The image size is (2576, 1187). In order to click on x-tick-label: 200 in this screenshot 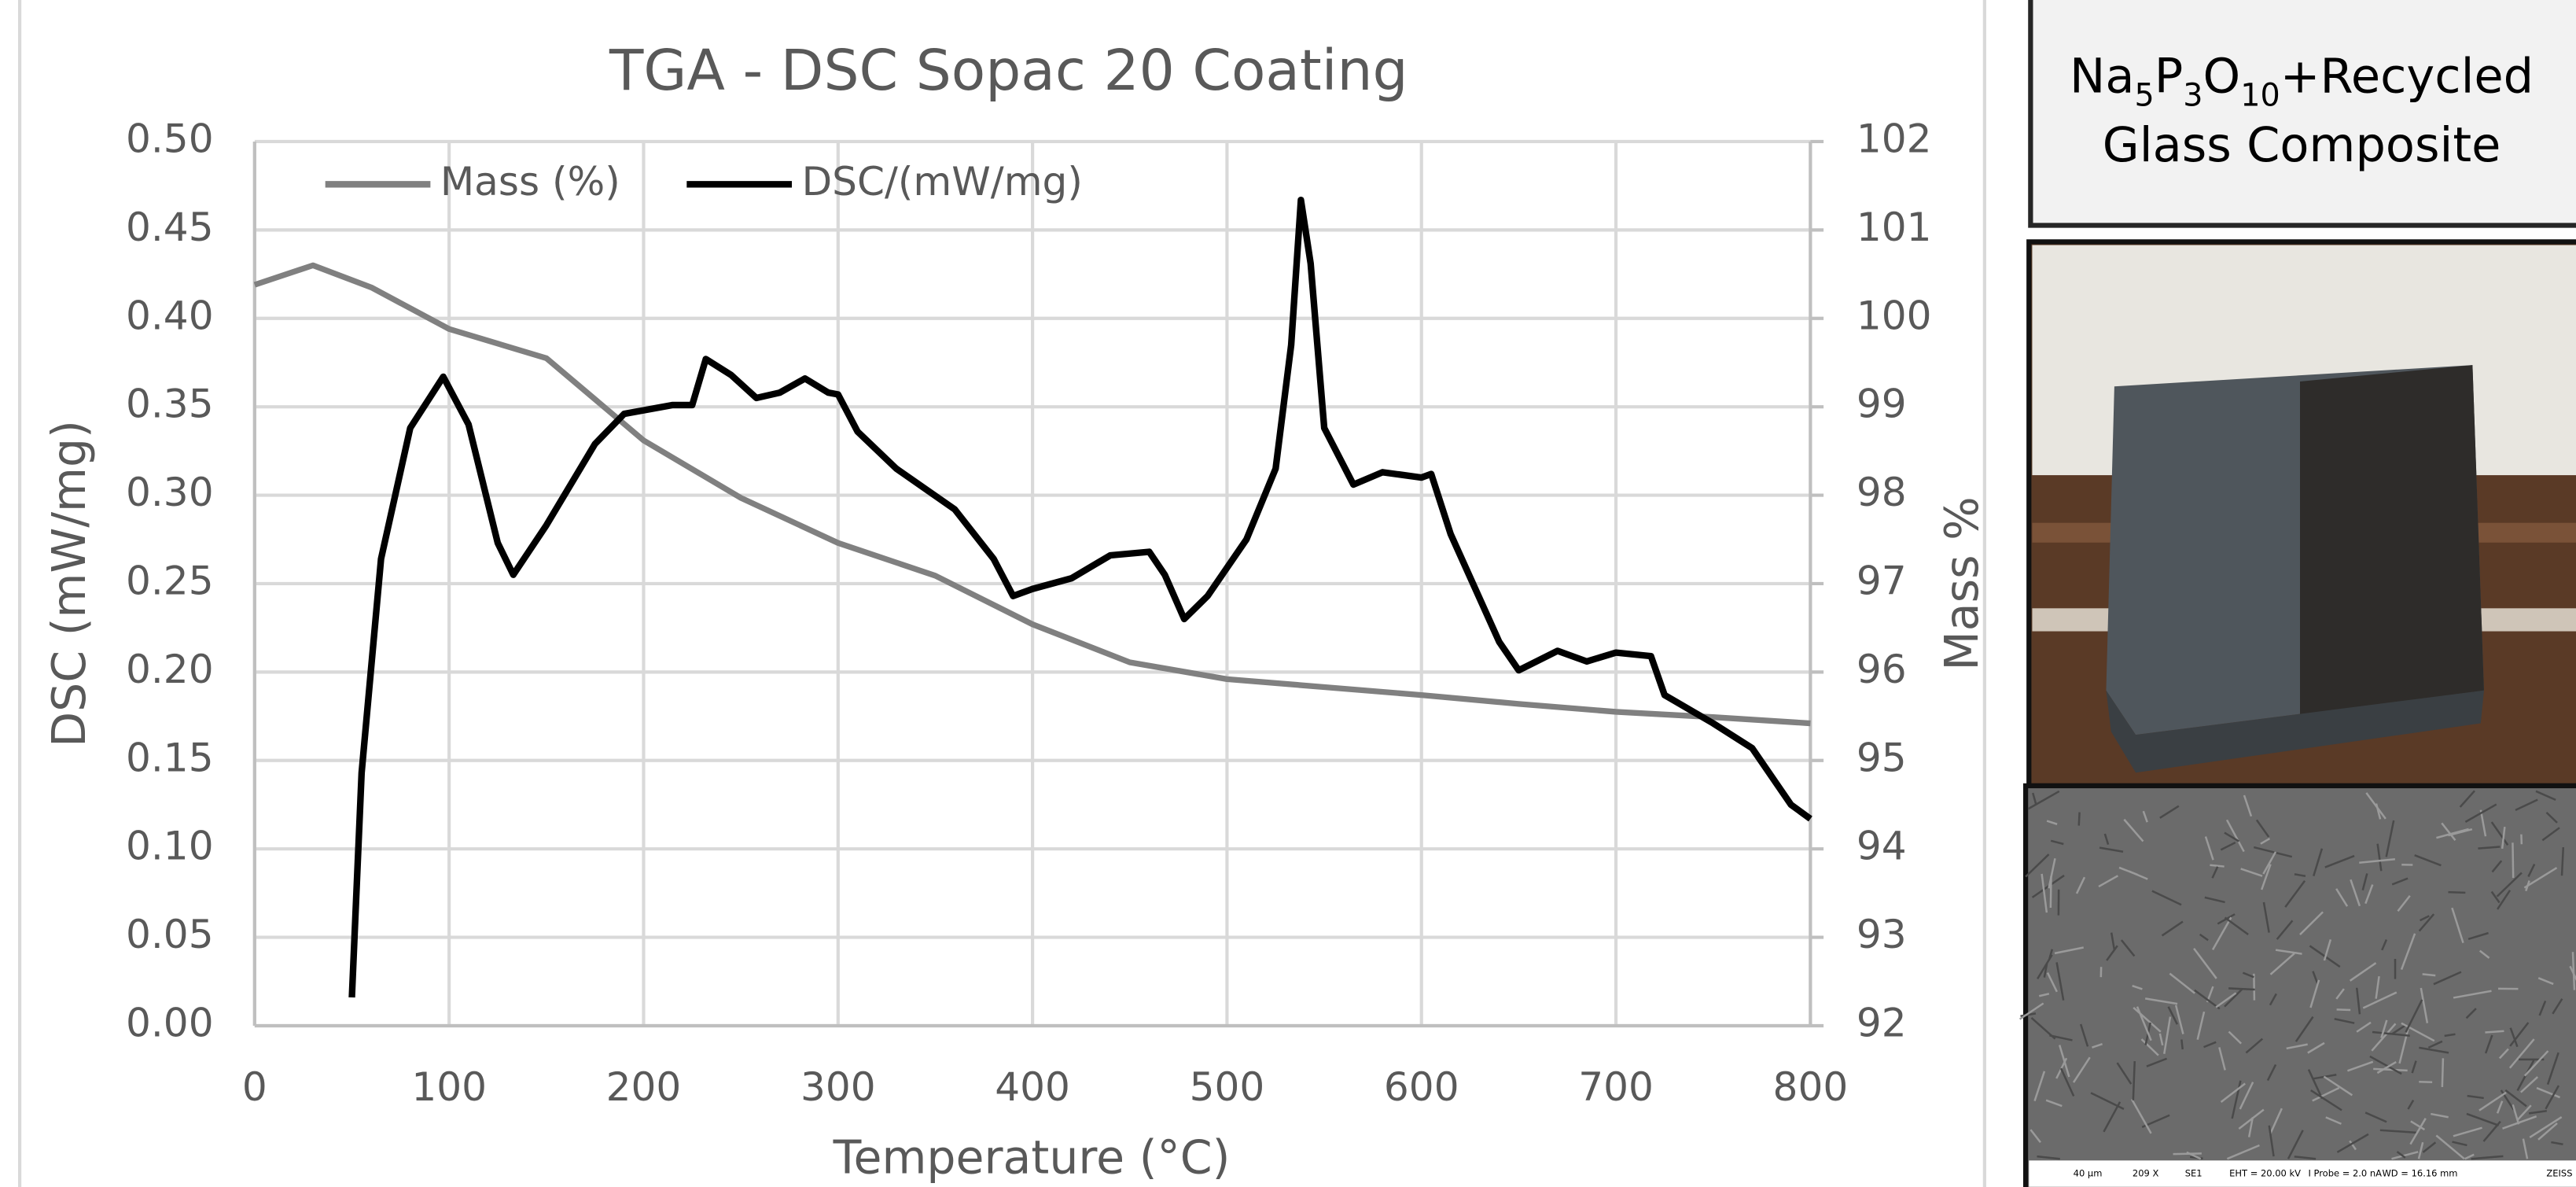, I will do `click(644, 1087)`.